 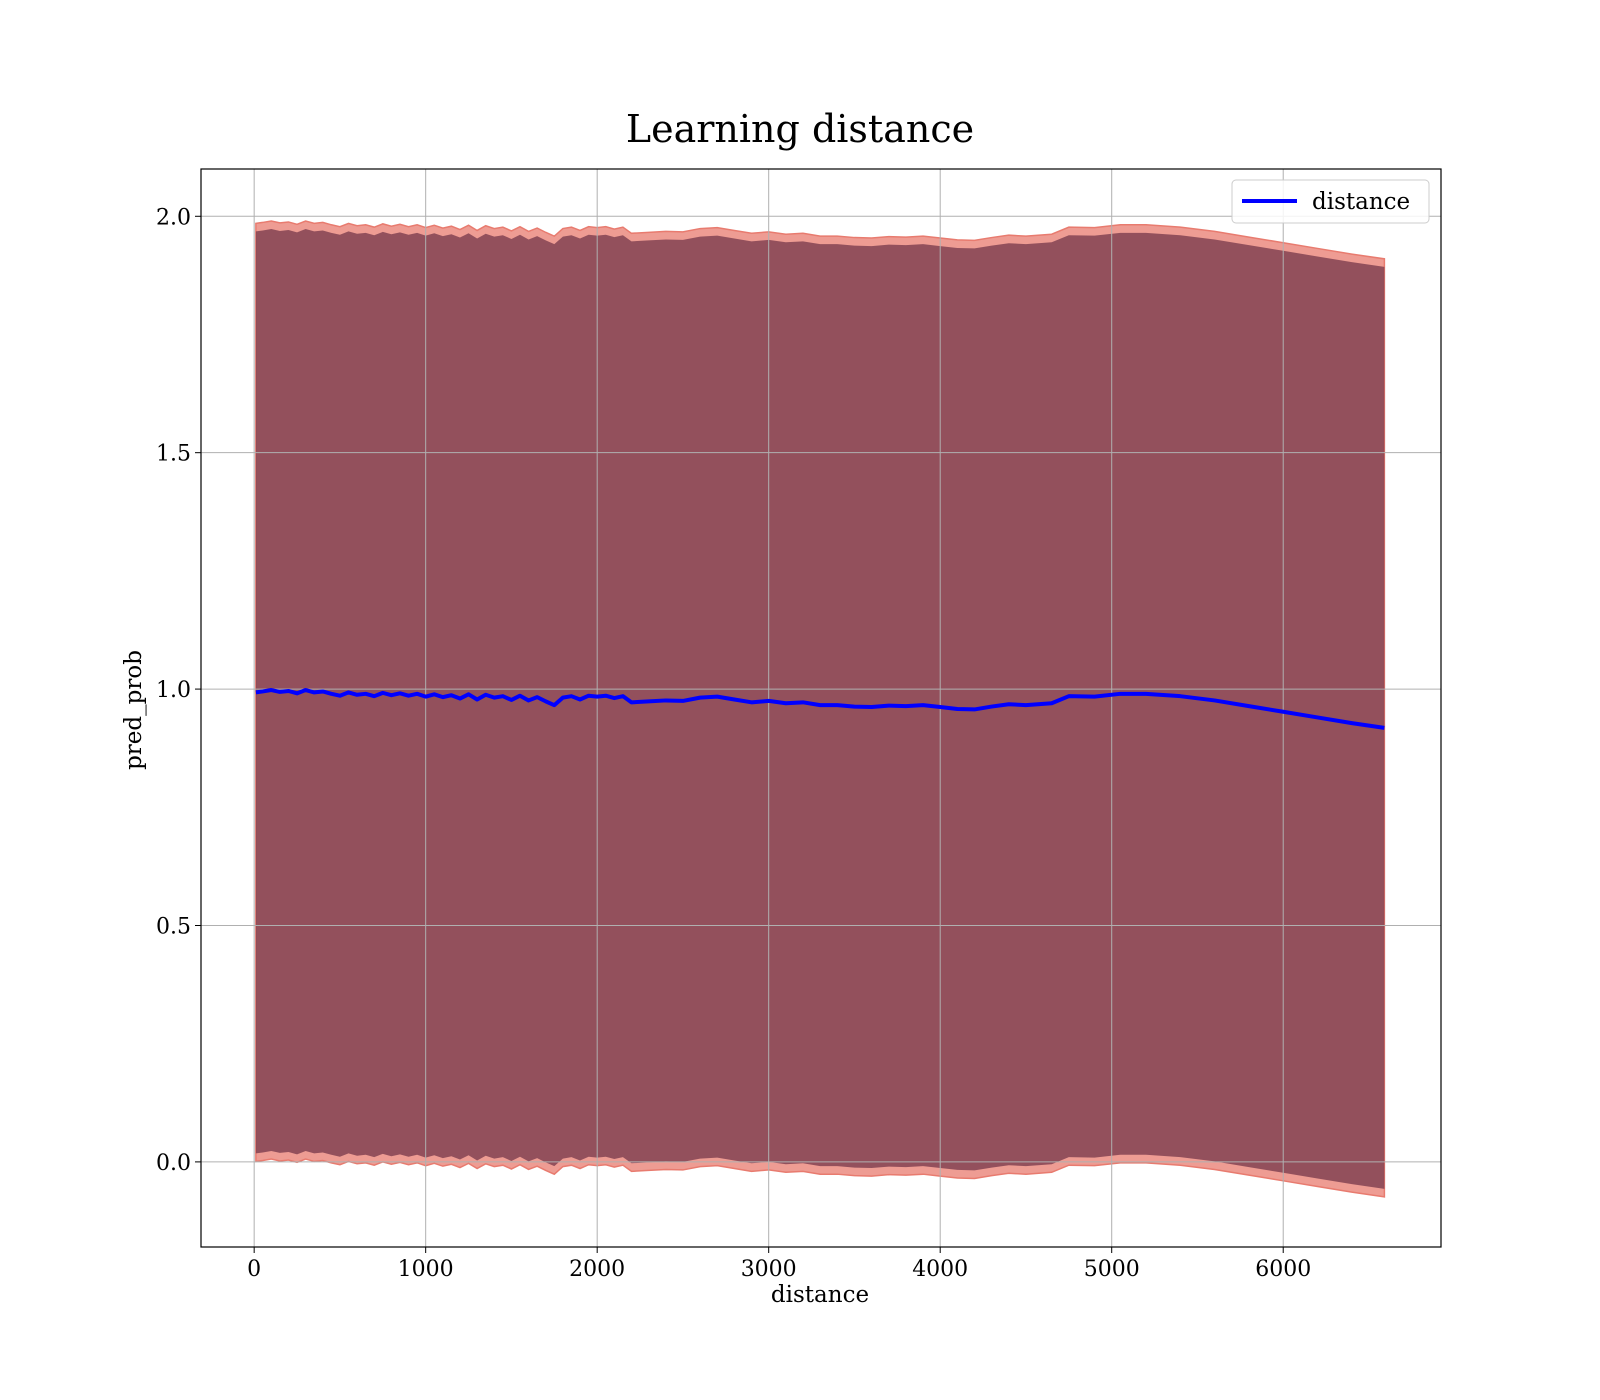 What do you see at coordinates (597, 1269) in the screenshot?
I see `x-tick-label: 2000` at bounding box center [597, 1269].